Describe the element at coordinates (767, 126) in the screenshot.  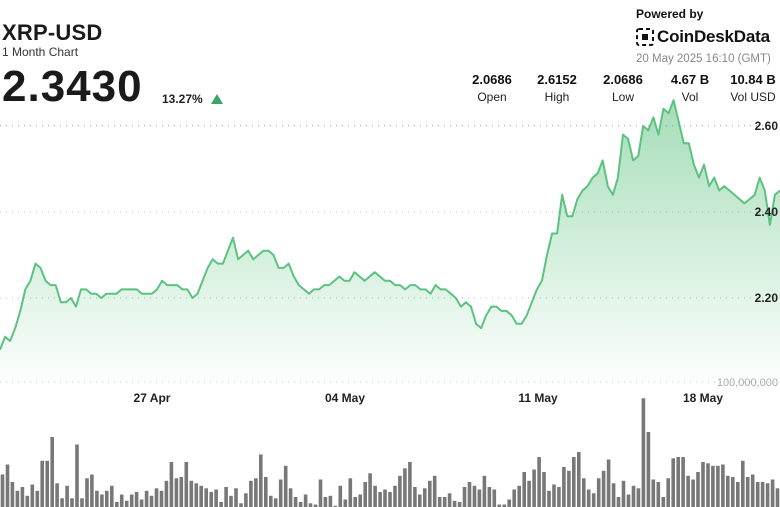
I see `y-tick-label: 2.60` at that location.